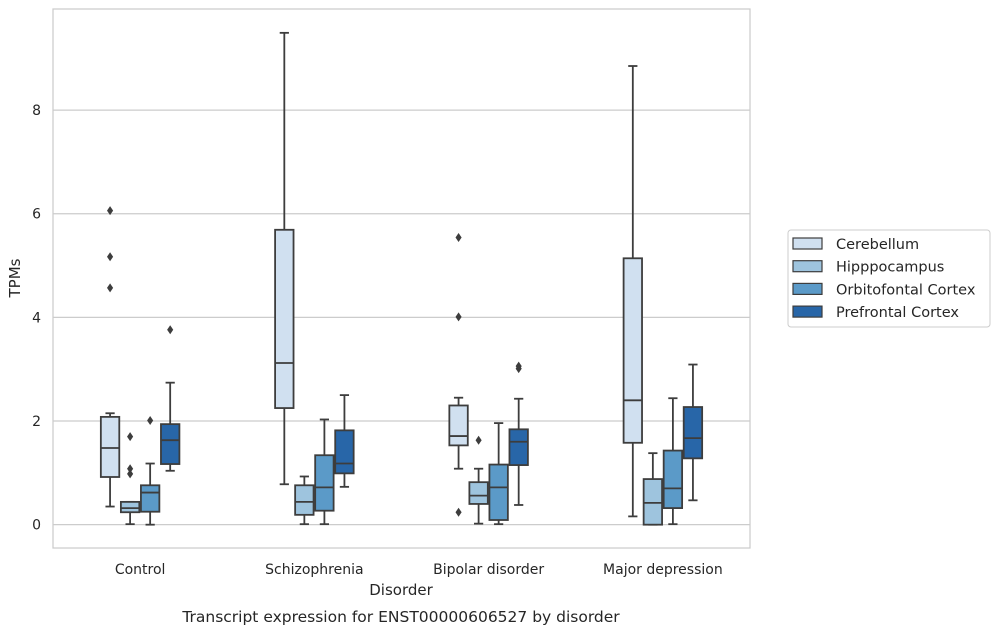 The image size is (999, 634). I want to click on box-orbitofontal-cortex-control, so click(150, 498).